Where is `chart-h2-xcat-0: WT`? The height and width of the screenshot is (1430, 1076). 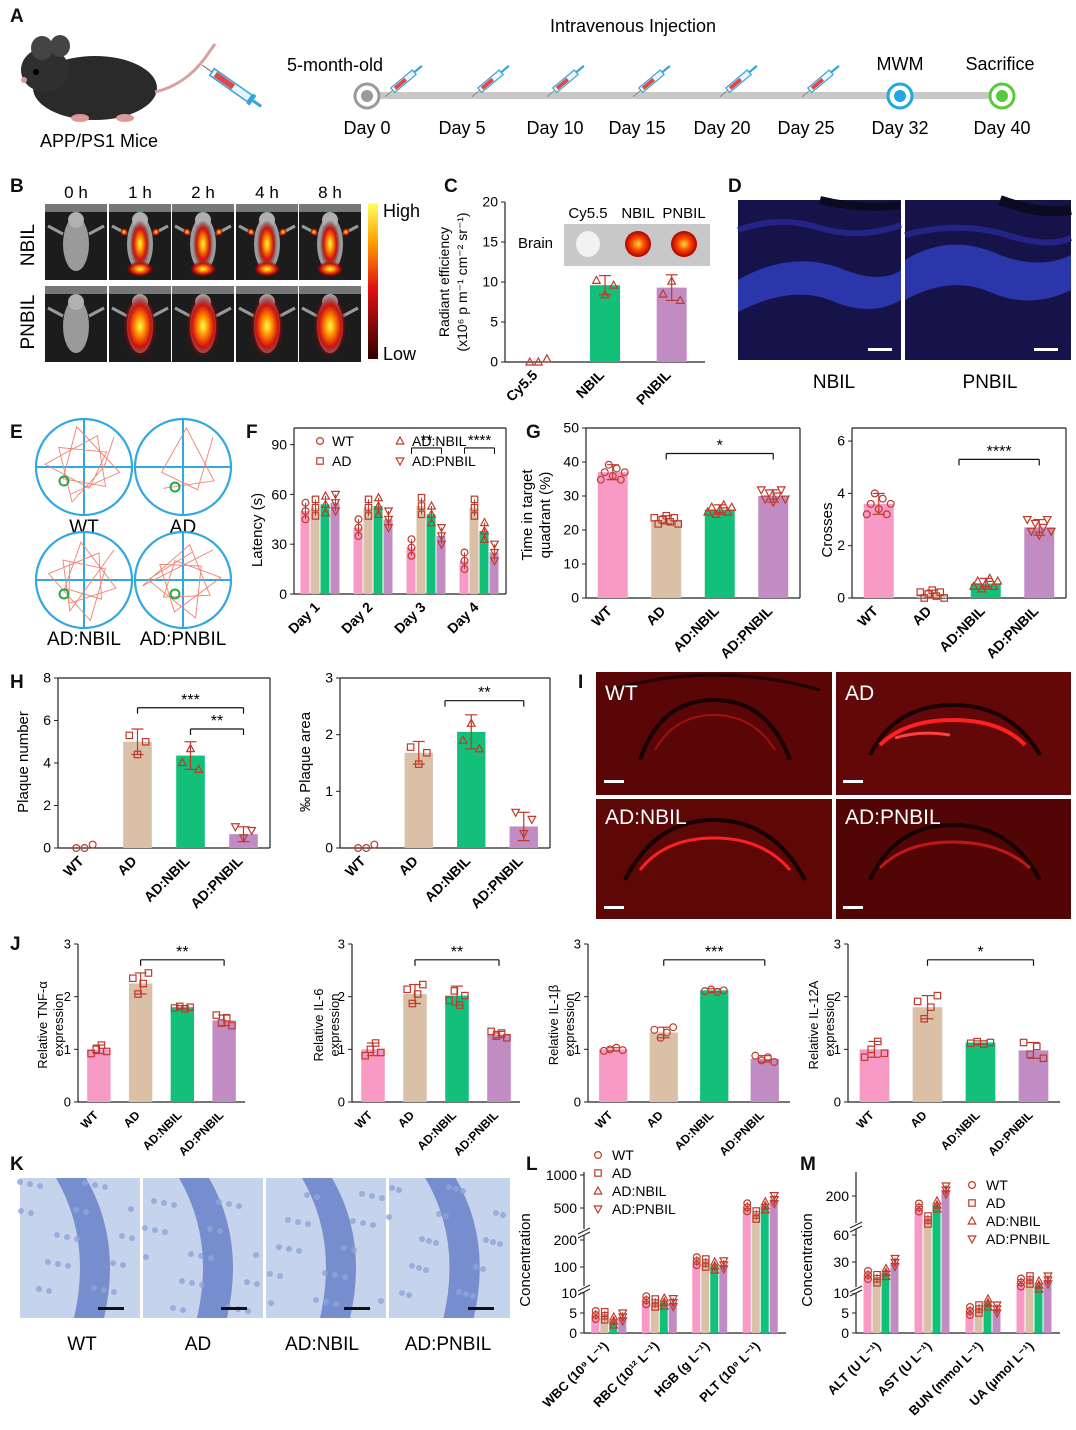 chart-h2-xcat-0: WT is located at coordinates (355, 865).